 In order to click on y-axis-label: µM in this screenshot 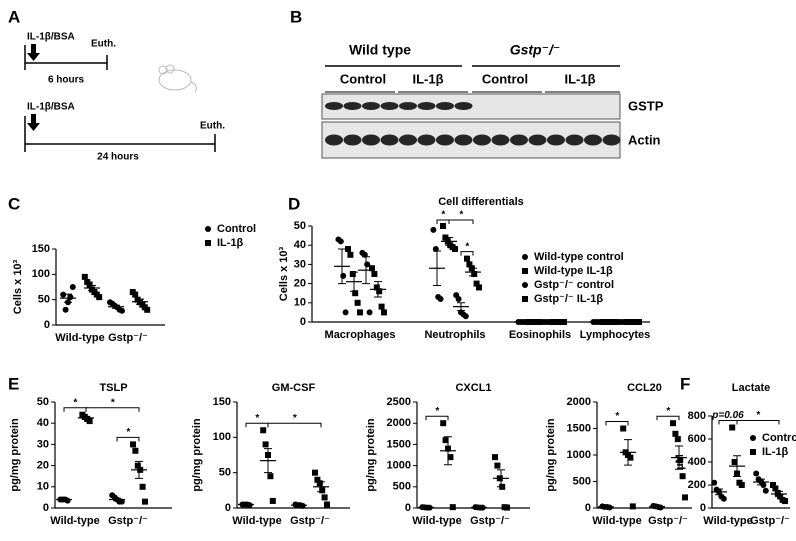, I will do `click(680, 462)`.